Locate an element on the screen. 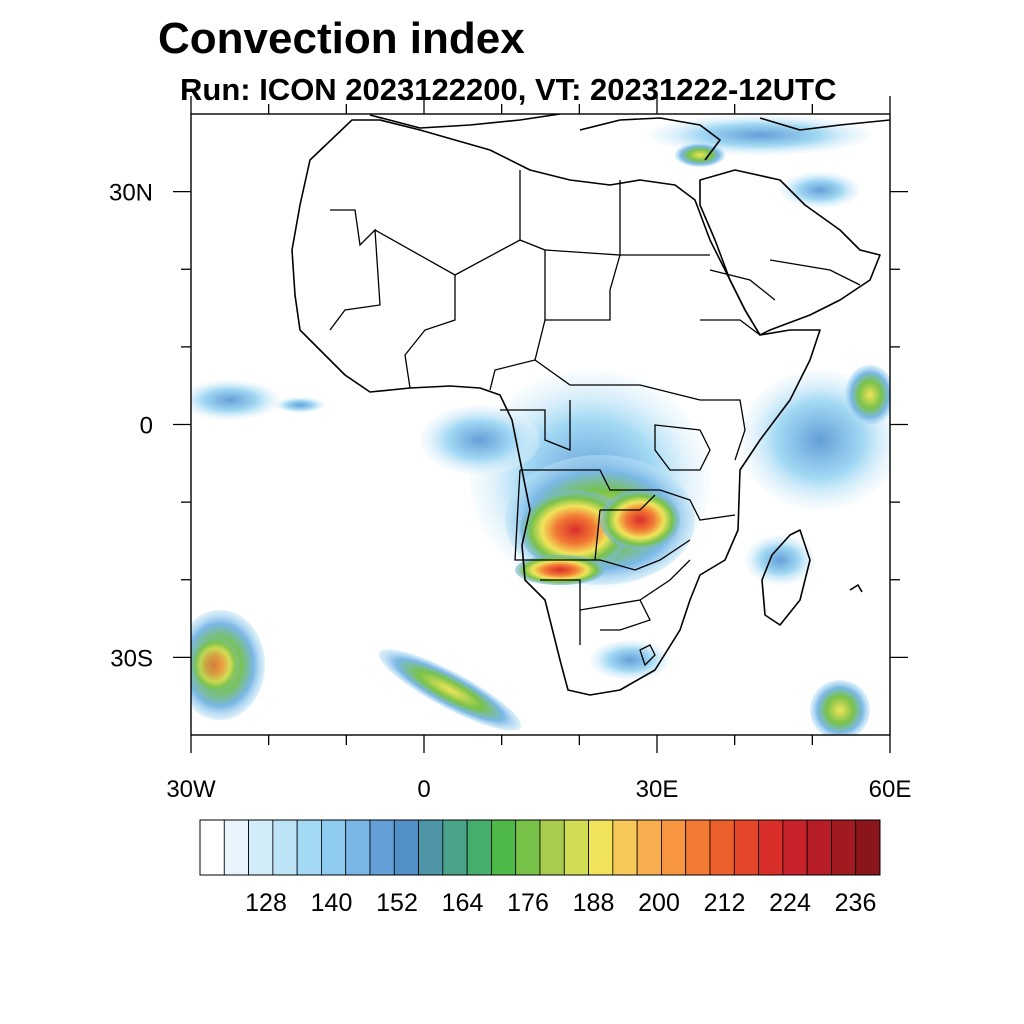 The image size is (1024, 1024). lat-tick-label: 0 is located at coordinates (146, 426).